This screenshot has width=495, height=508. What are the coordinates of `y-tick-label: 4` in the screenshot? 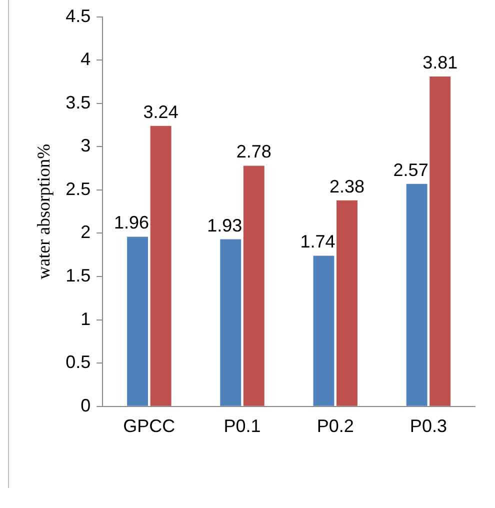 It's located at (85, 59).